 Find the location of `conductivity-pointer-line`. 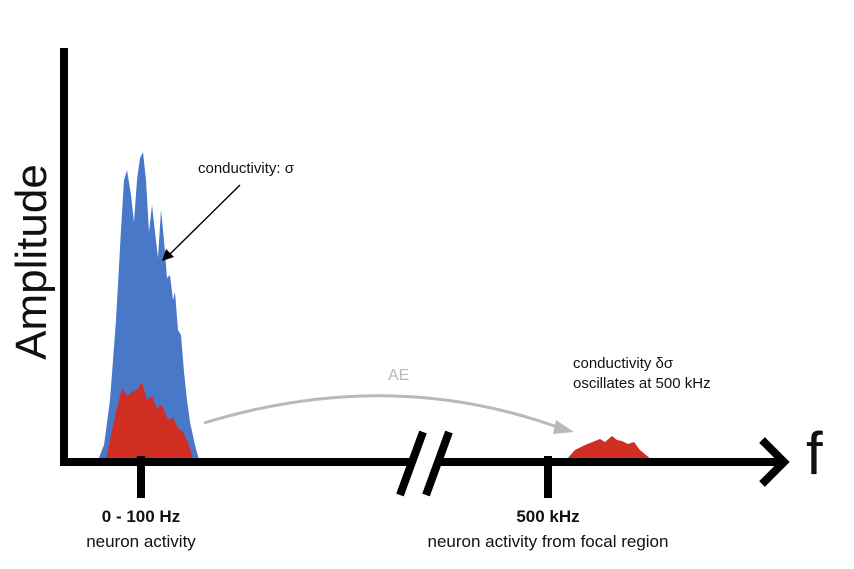

conductivity-pointer-line is located at coordinates (204, 220).